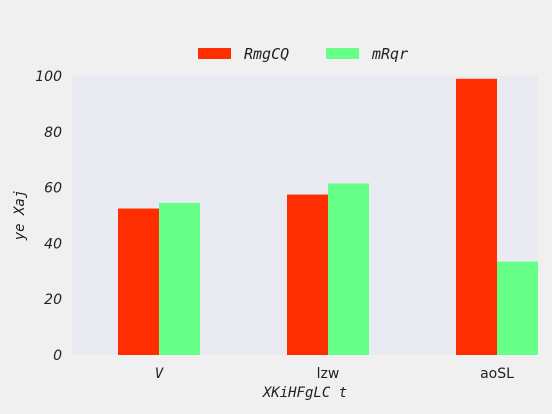  I want to click on x-tick-label: V, so click(160, 374).